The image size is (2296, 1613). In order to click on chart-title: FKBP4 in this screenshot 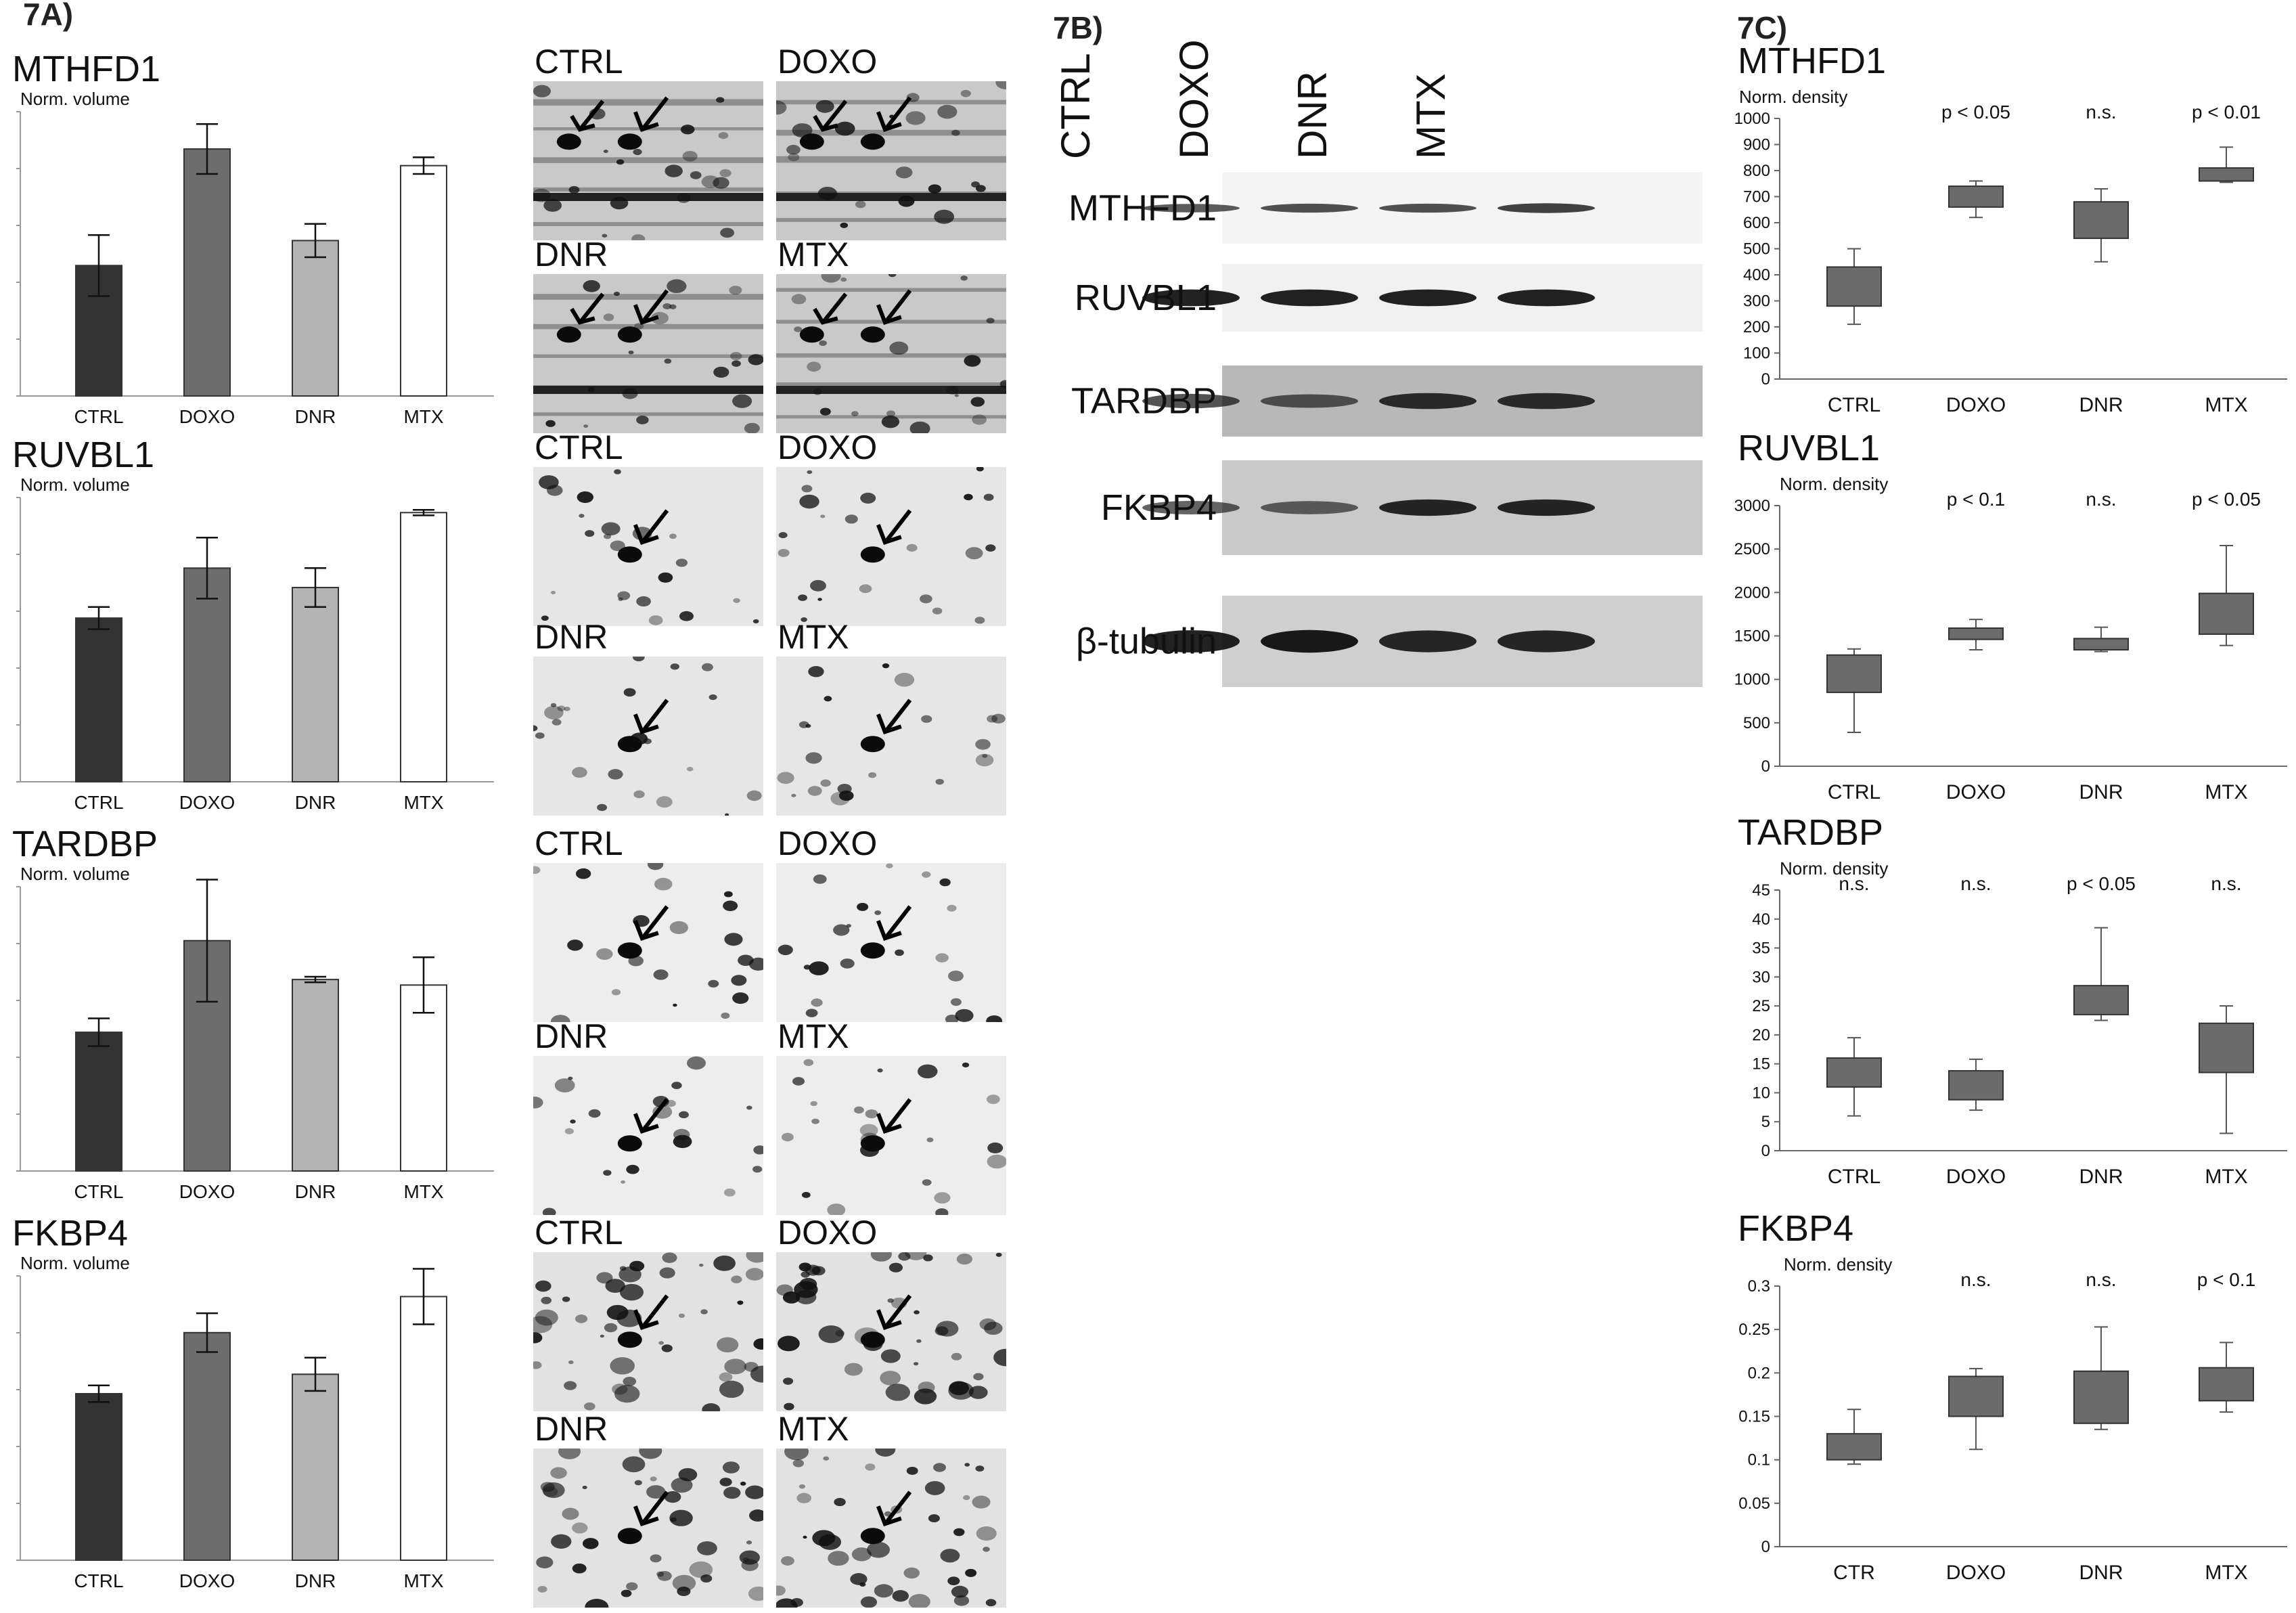, I will do `click(70, 1233)`.